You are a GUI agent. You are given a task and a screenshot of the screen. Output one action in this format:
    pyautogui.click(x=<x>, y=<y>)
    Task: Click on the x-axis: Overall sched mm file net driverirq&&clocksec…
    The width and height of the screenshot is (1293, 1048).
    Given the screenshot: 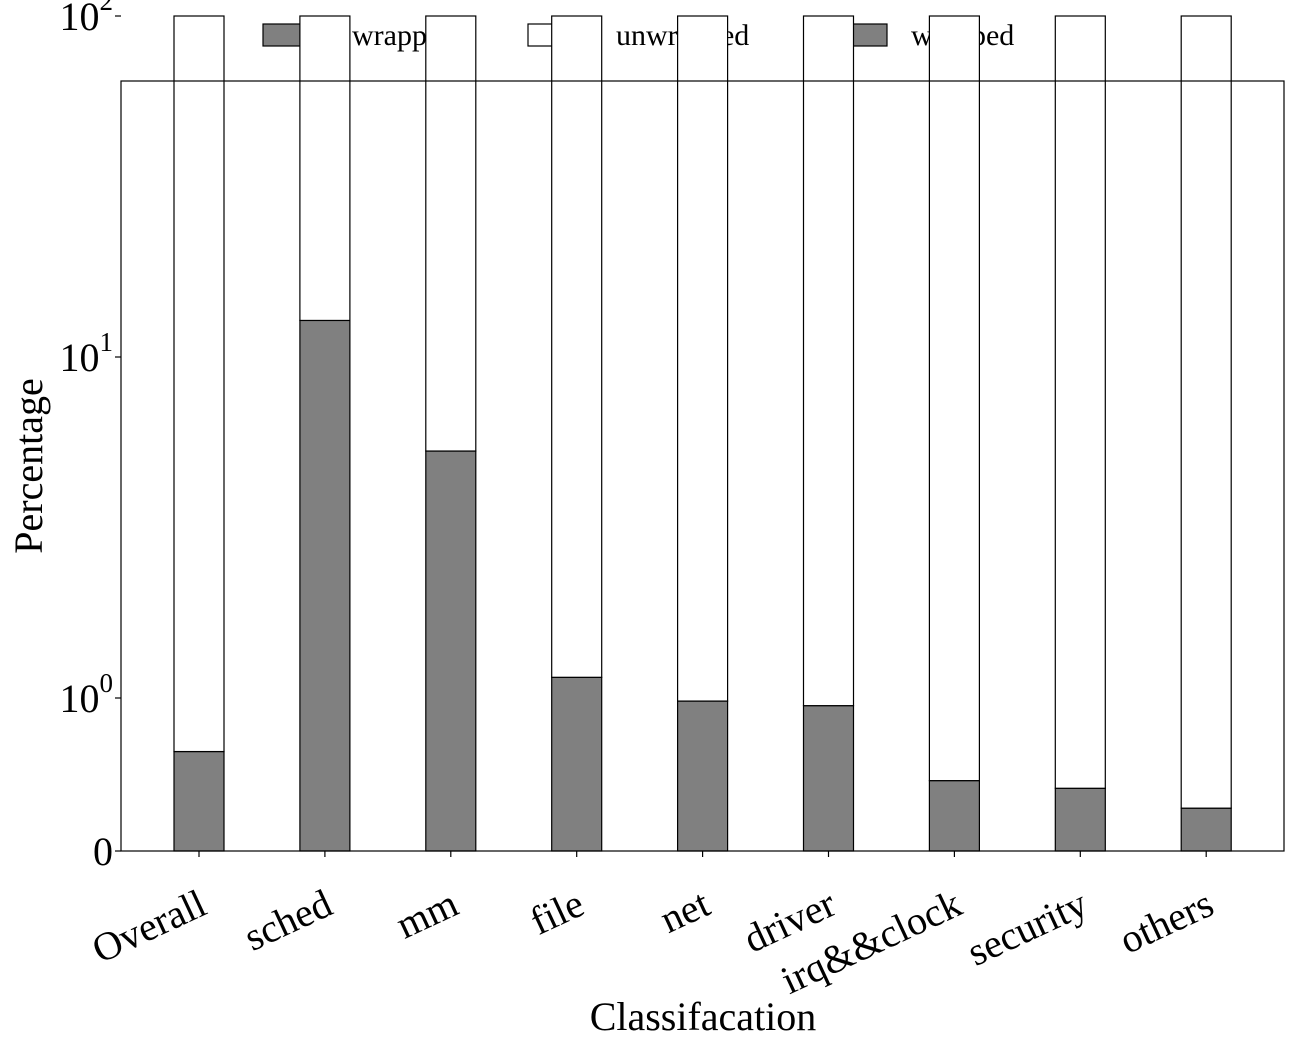 What is the action you would take?
    pyautogui.click(x=652, y=927)
    